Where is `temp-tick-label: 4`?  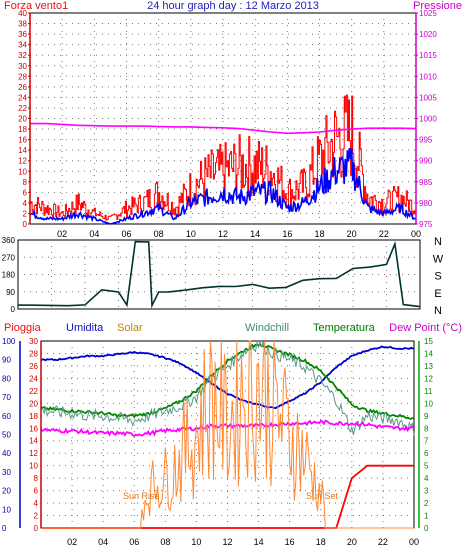
temp-tick-label: 4 is located at coordinates (426, 478).